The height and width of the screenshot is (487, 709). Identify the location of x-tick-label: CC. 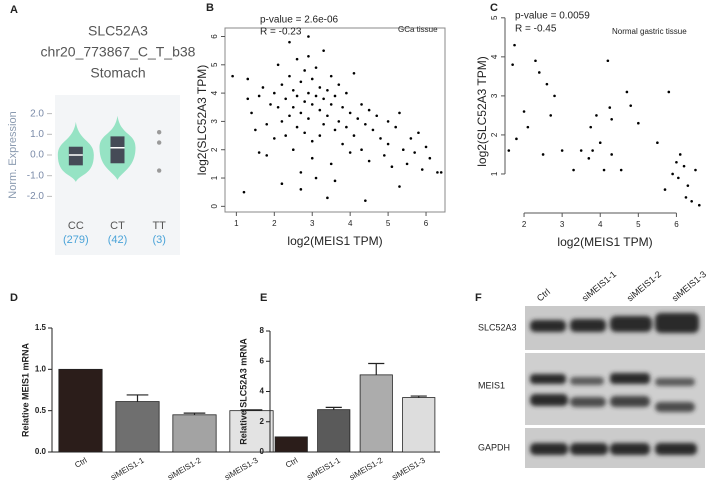
(76, 226).